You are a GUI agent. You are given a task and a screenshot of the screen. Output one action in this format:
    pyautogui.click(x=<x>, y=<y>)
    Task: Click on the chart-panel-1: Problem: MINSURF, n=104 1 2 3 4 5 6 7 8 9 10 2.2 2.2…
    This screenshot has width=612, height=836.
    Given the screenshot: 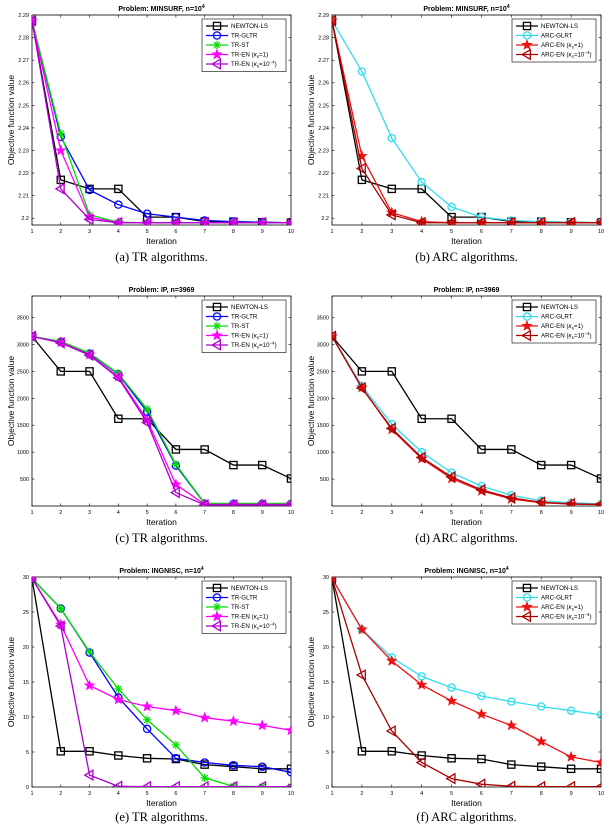 What is the action you would take?
    pyautogui.click(x=150, y=125)
    